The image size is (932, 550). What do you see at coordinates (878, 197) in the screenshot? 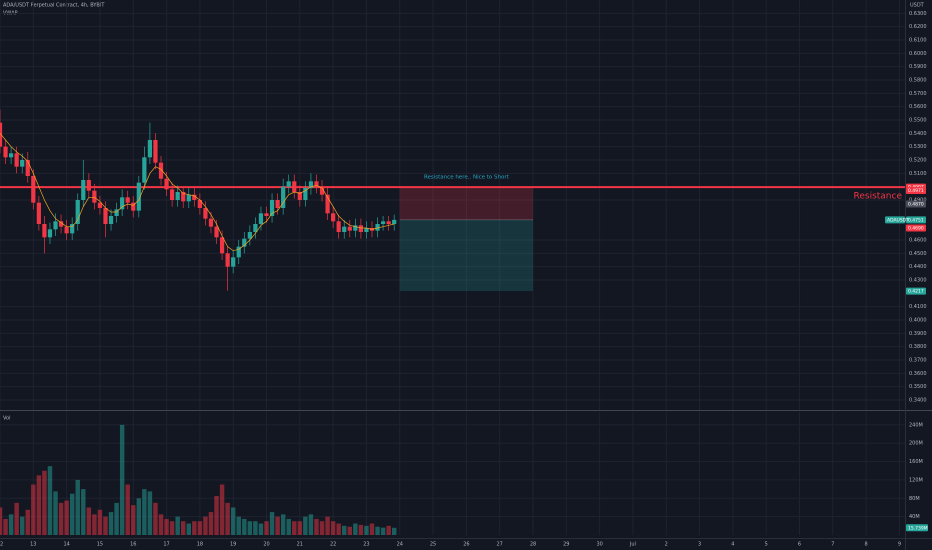
I see `resistance-label: Resistance` at bounding box center [878, 197].